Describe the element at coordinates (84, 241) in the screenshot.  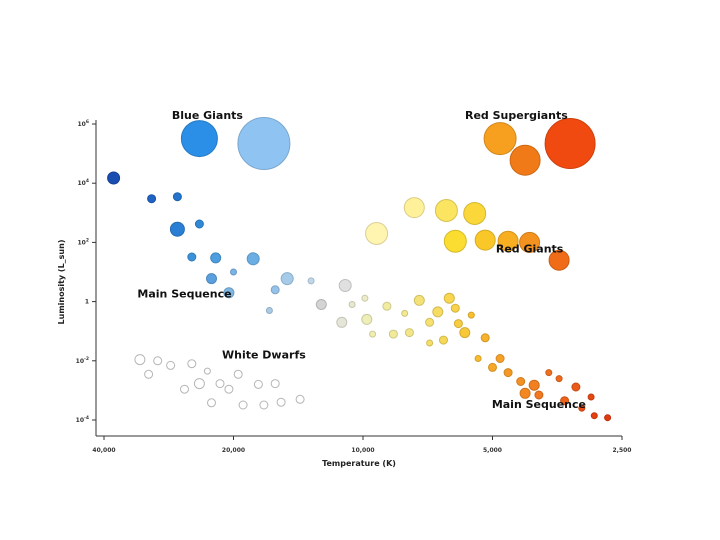
I see `y-tick-label: 10²` at that location.